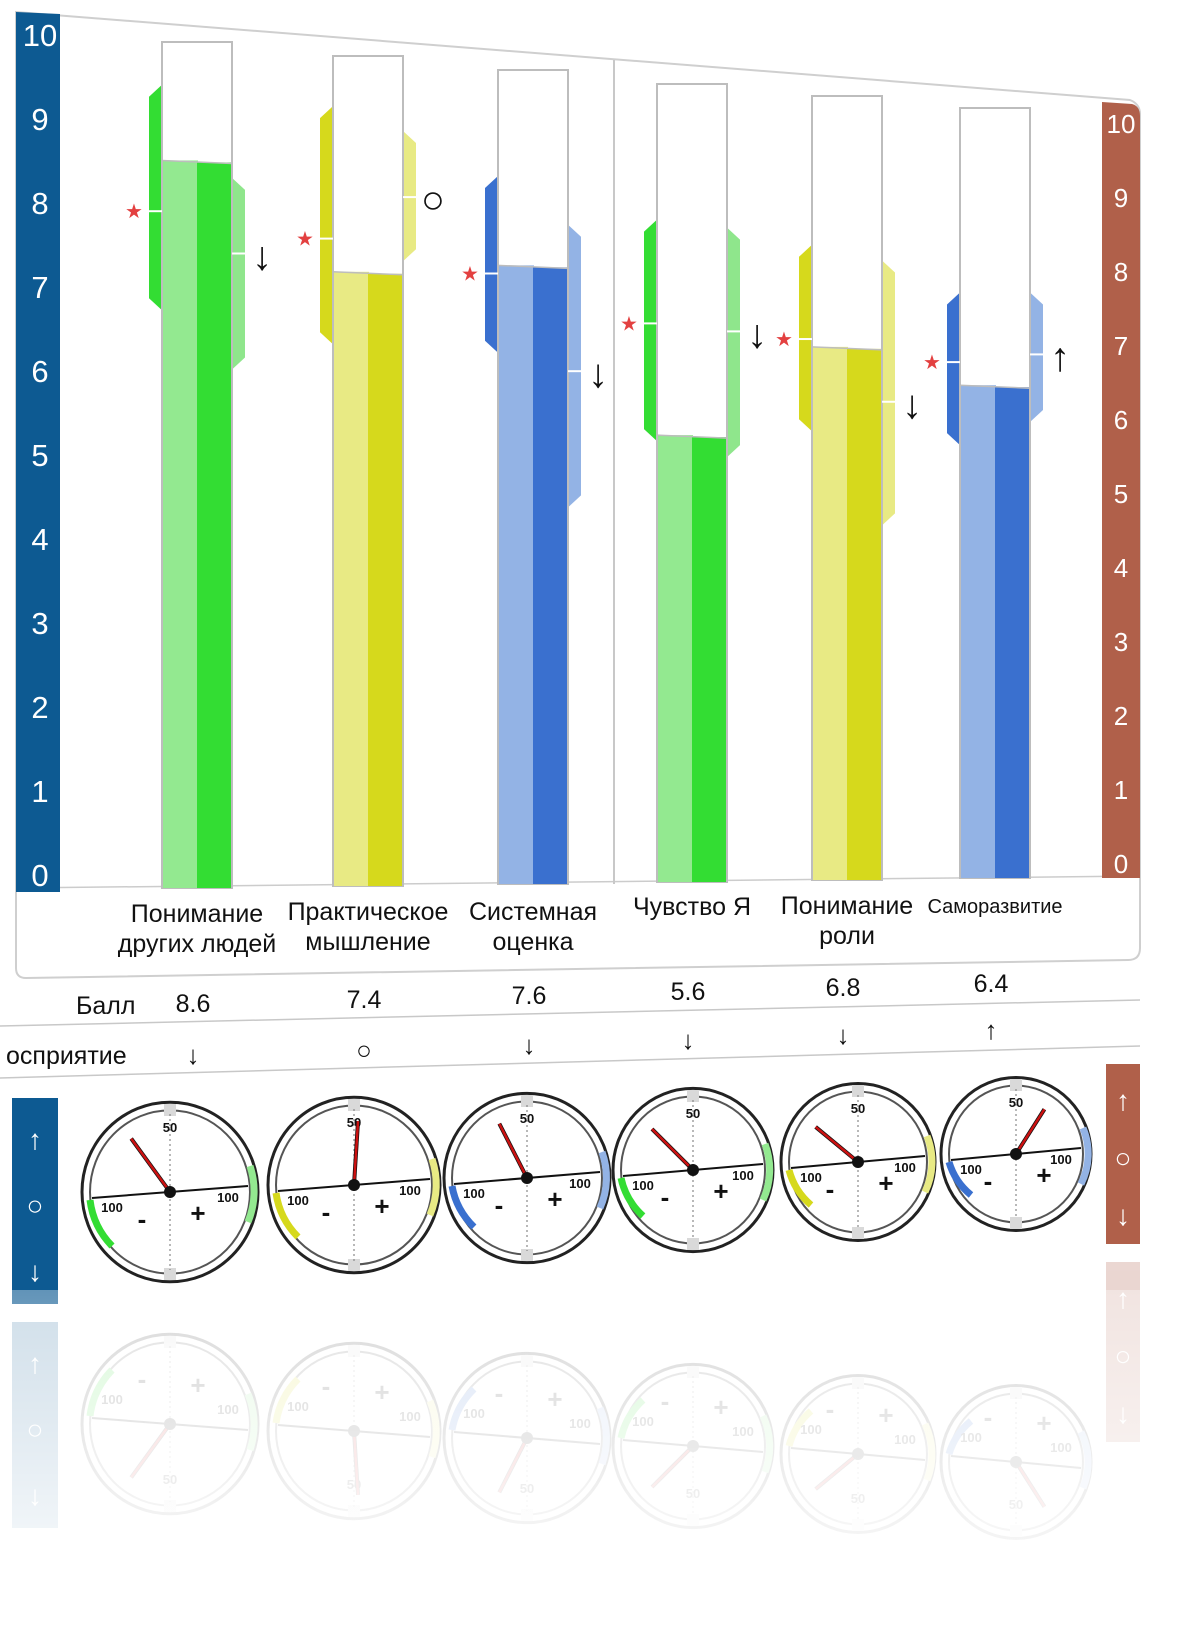 The height and width of the screenshot is (1635, 1200). I want to click on right-axis-tick-label: 0, so click(1121, 864).